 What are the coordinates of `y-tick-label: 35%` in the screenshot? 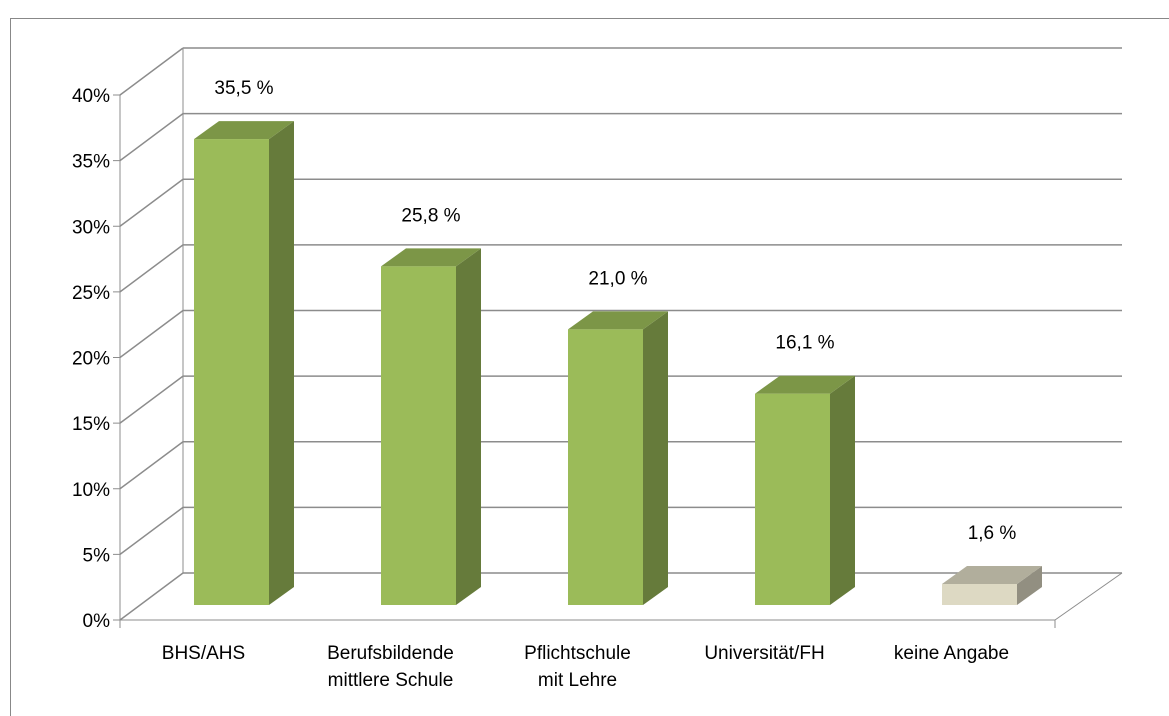 It's located at (91, 162).